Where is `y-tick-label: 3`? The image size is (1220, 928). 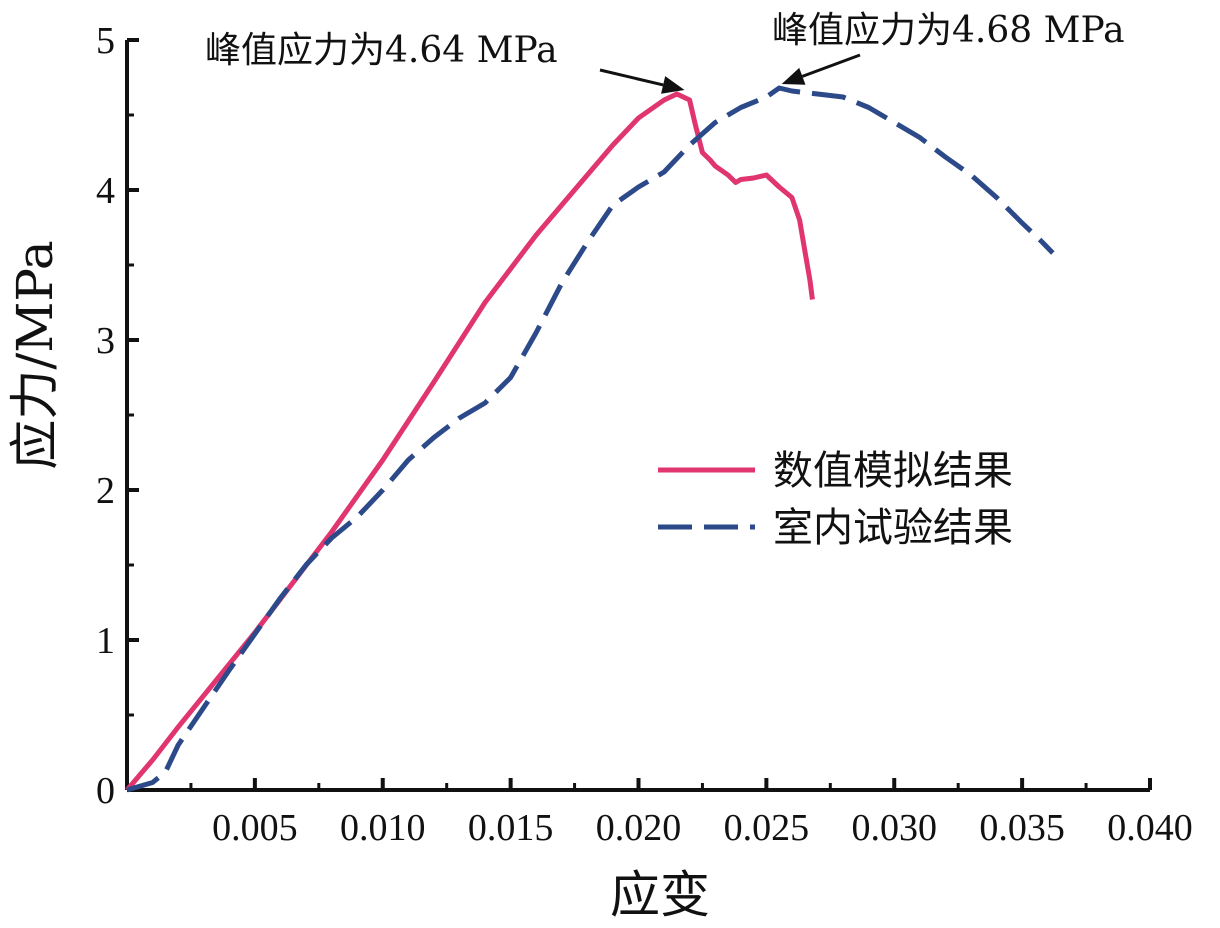
y-tick-label: 3 is located at coordinates (105, 341).